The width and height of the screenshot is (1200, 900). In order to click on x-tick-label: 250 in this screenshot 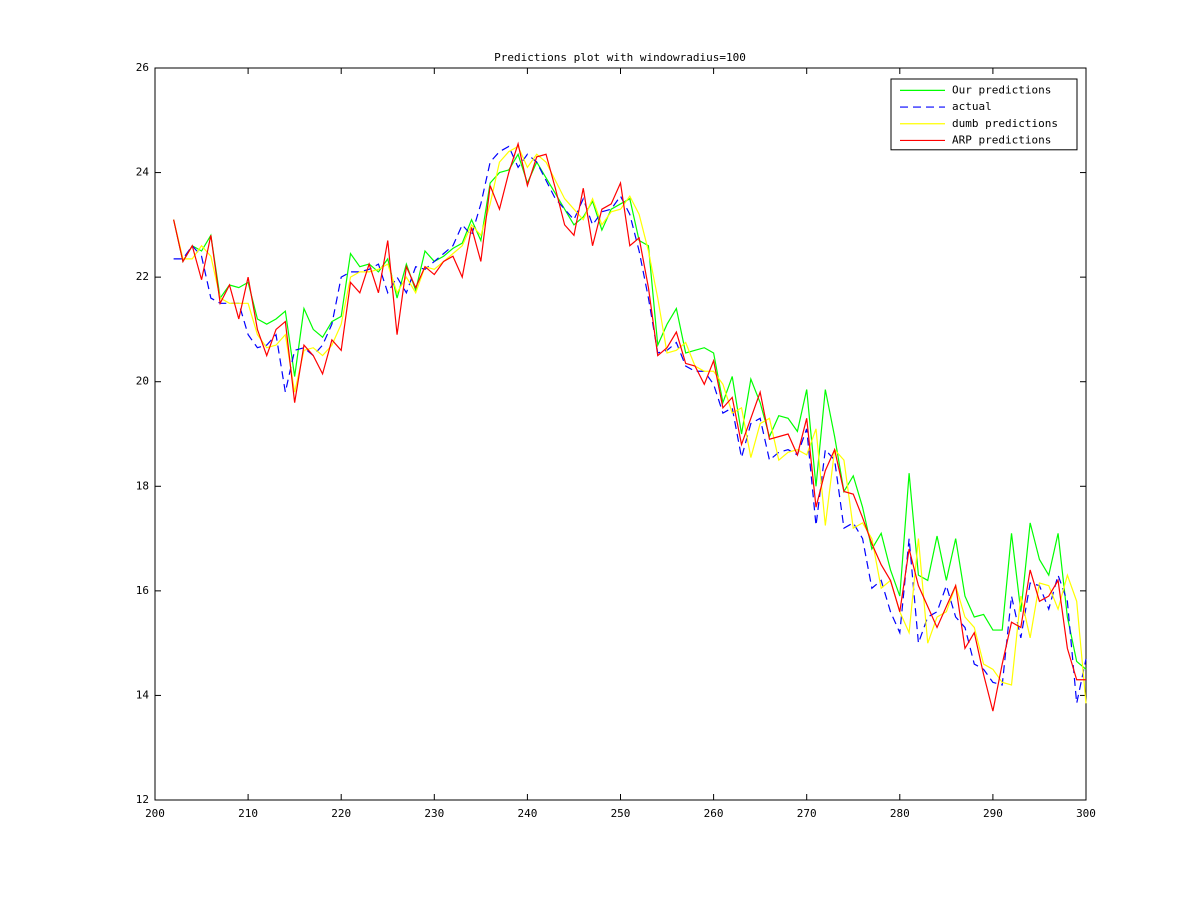, I will do `click(621, 813)`.